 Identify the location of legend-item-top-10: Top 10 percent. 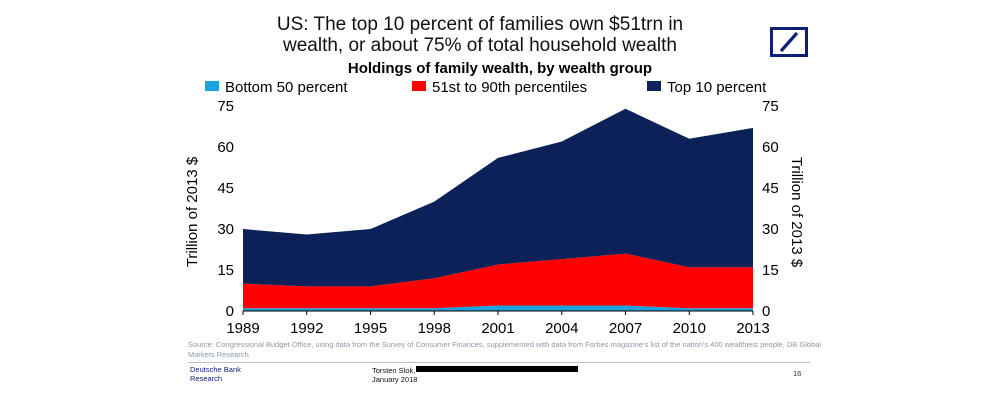
(706, 87).